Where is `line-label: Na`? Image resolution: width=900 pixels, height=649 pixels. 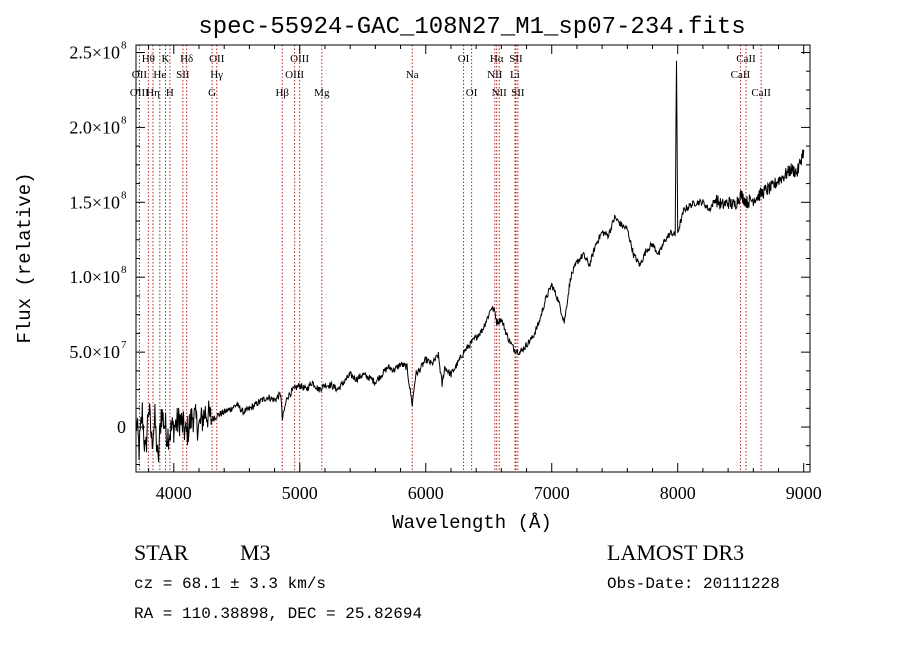 line-label: Na is located at coordinates (412, 75).